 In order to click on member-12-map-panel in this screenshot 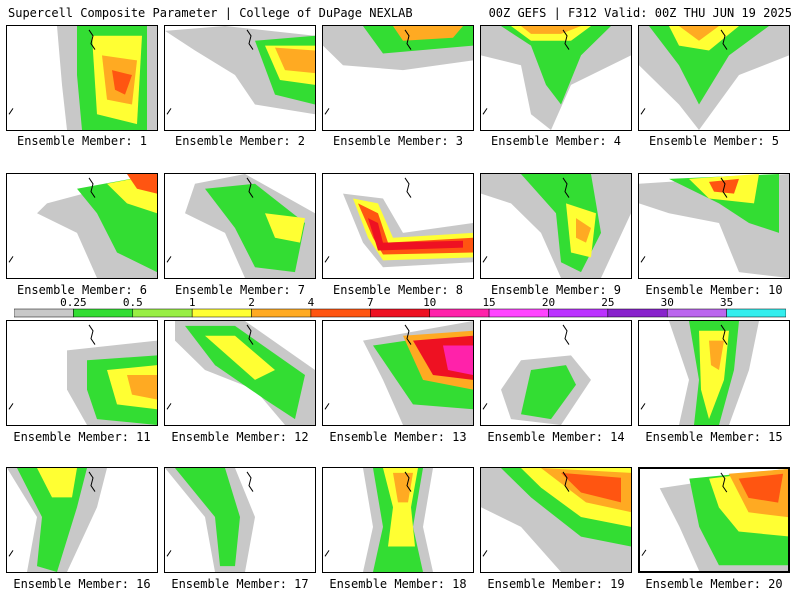, I will do `click(240, 373)`.